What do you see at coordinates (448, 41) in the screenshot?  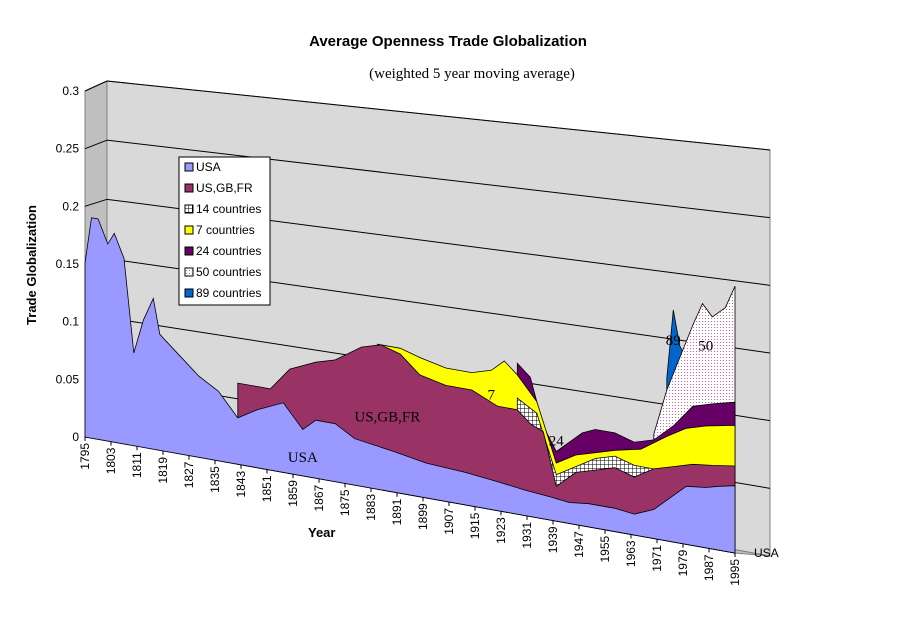 I see `chart-title: Average Openness Trade Globalization` at bounding box center [448, 41].